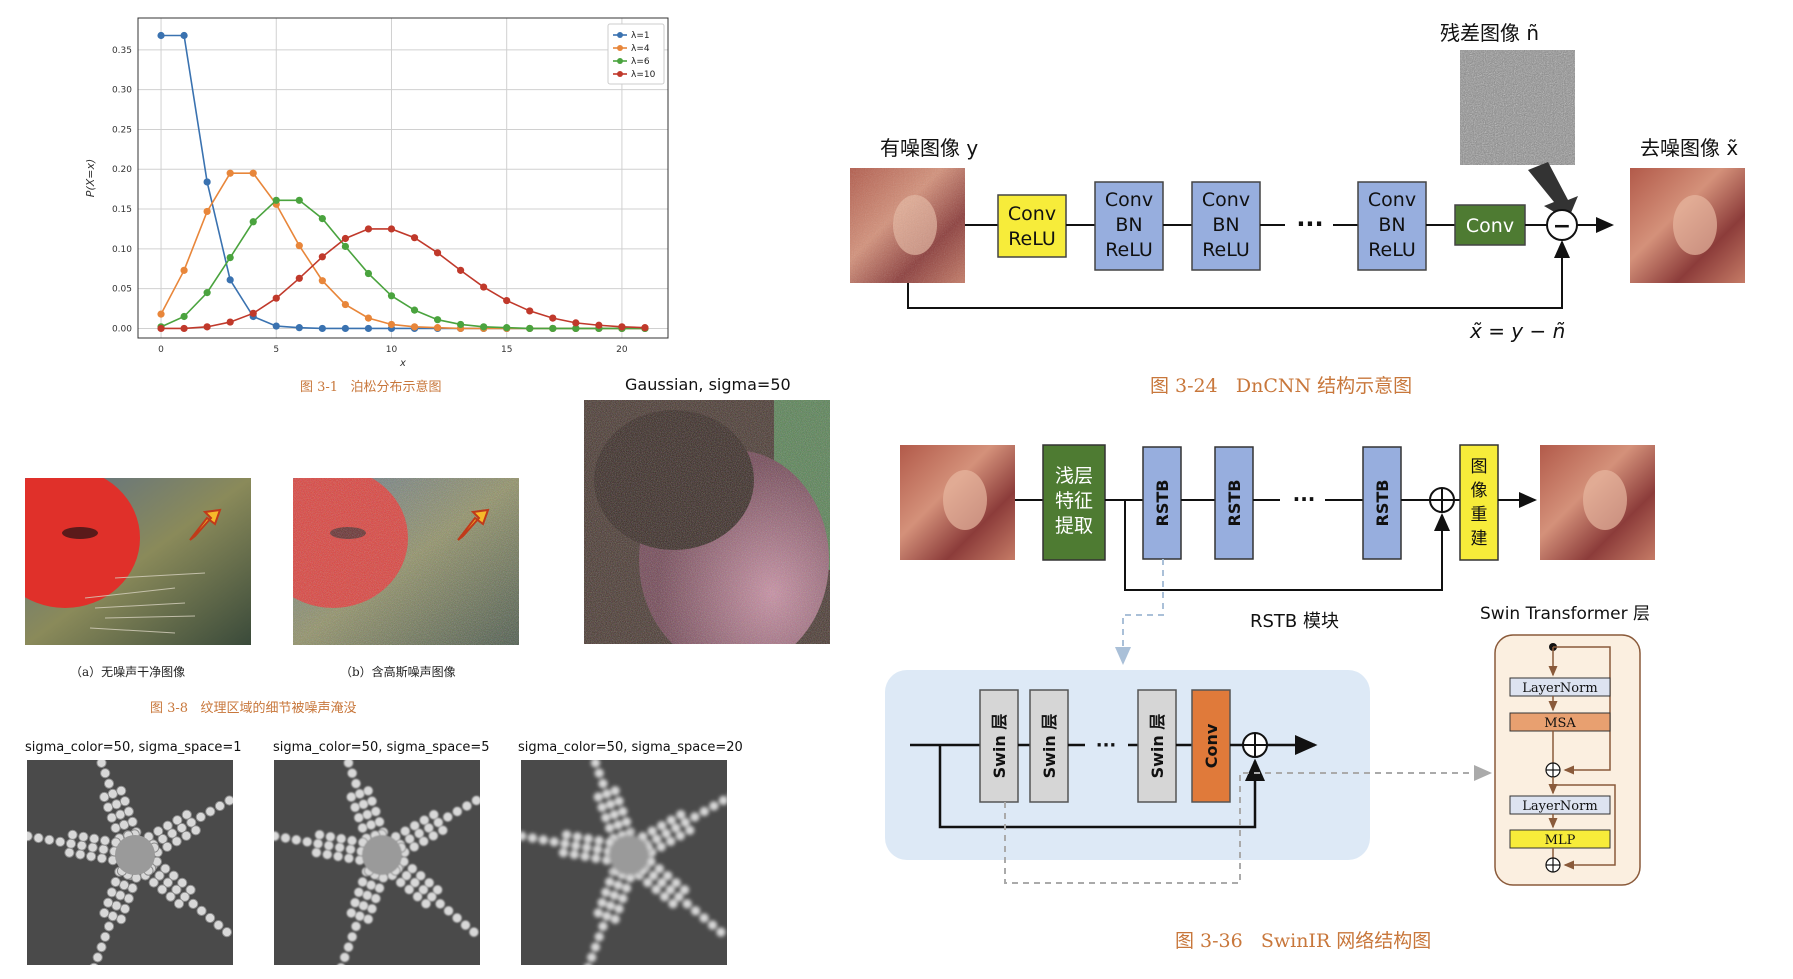 This screenshot has height=979, width=1793. I want to click on rstb-block-2: RSTB, so click(1234, 503).